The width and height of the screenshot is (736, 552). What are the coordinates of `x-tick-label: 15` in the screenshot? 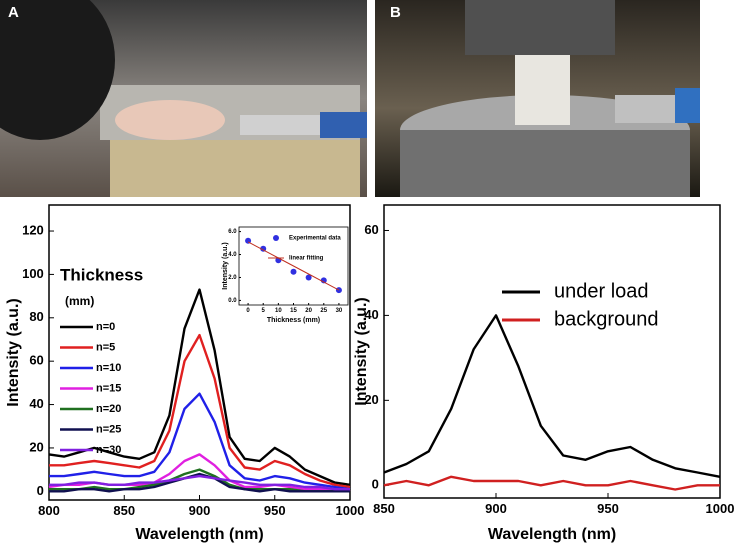 It's located at (293, 311).